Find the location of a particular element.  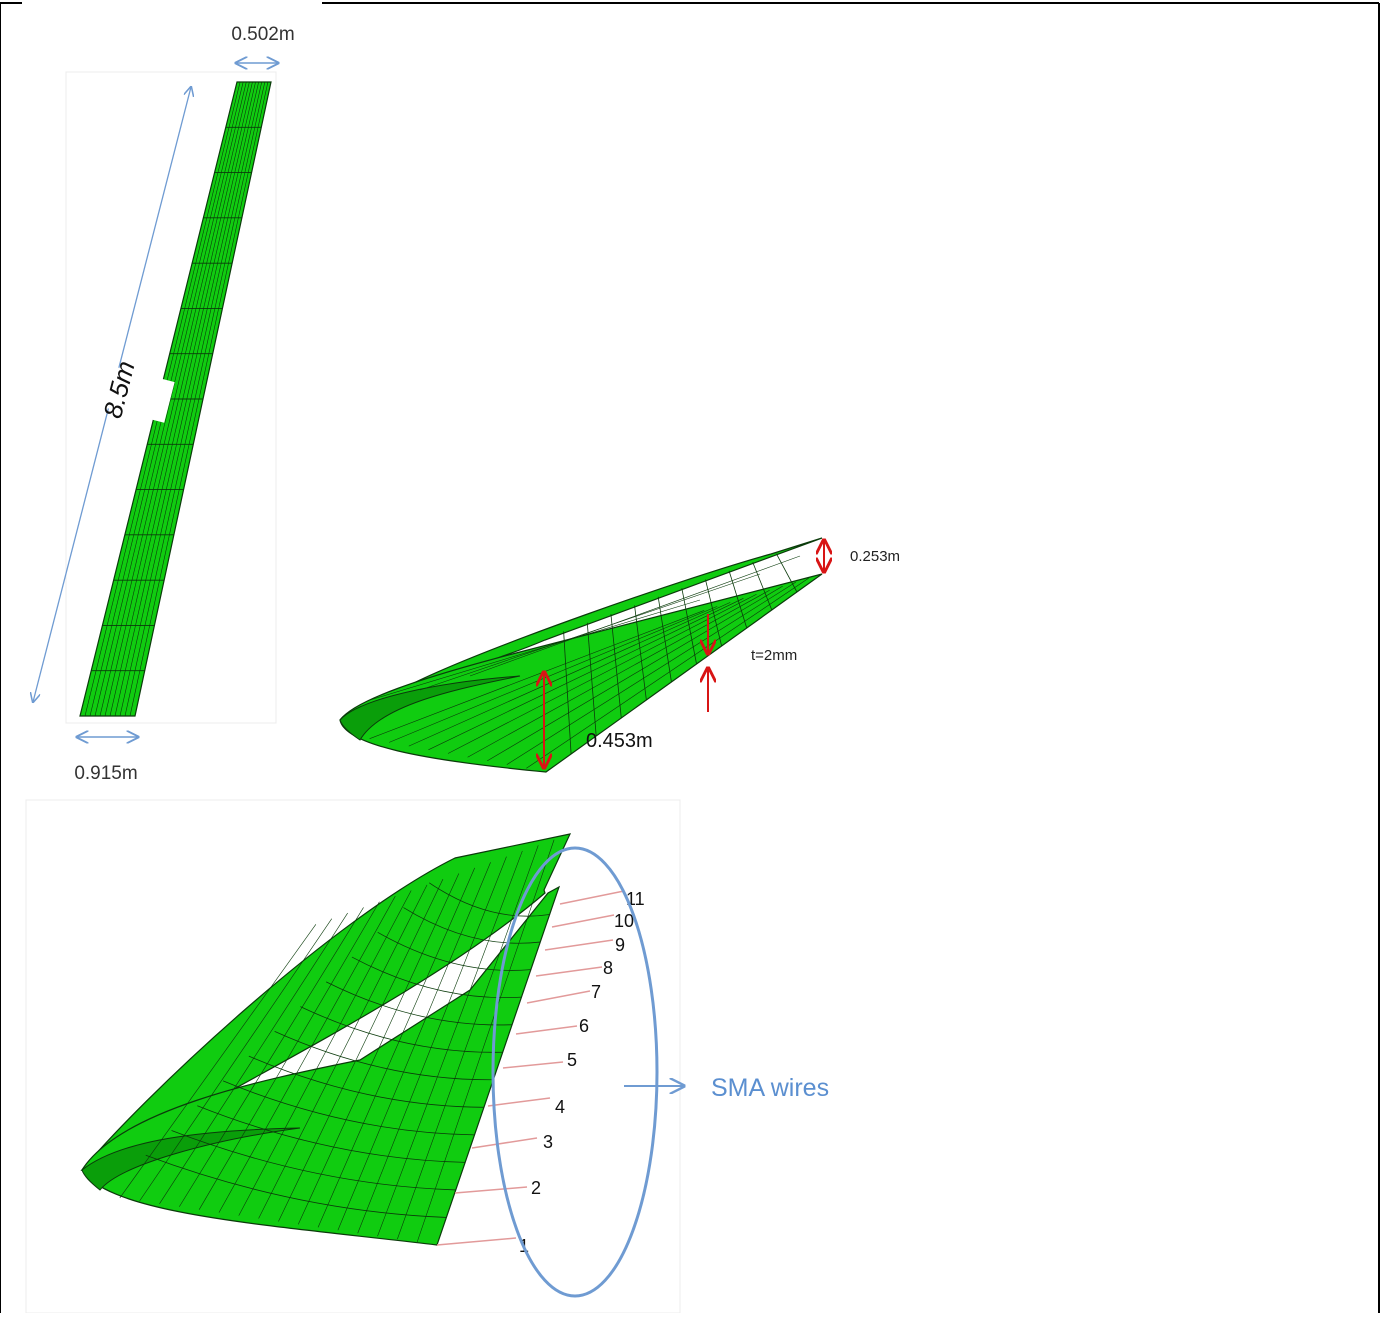

section-wing is located at coordinates (581, 655).